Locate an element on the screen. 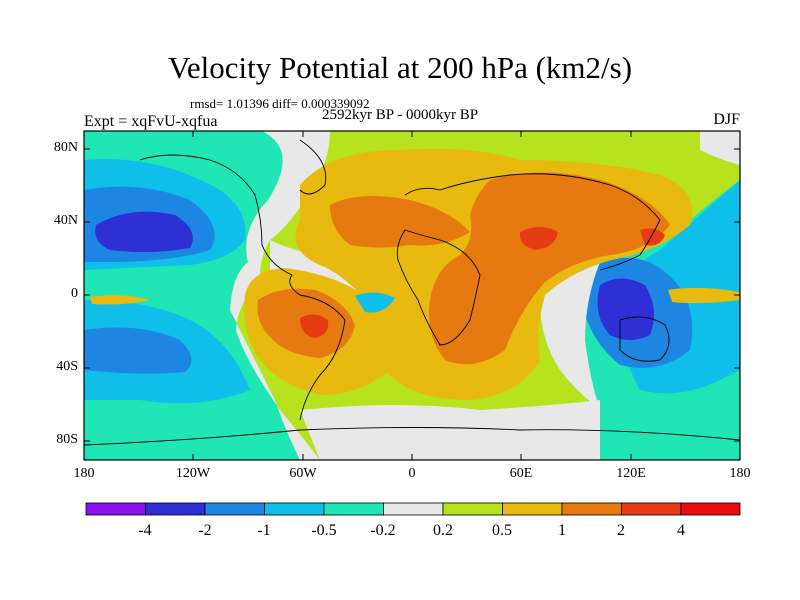 The width and height of the screenshot is (800, 600). coast-antarctica is located at coordinates (412, 436).